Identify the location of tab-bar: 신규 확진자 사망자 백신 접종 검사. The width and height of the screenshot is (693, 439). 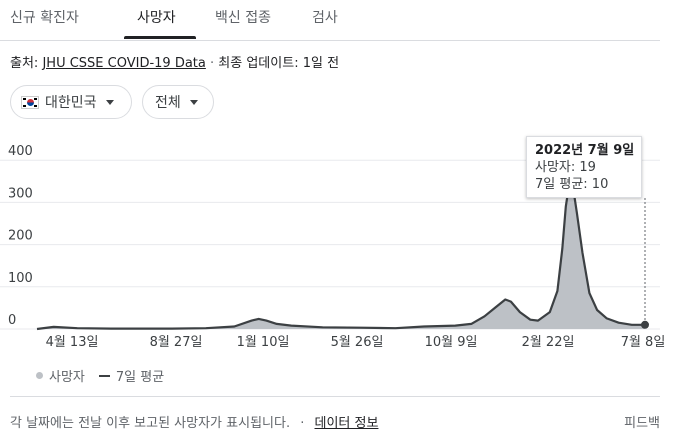
(330, 20).